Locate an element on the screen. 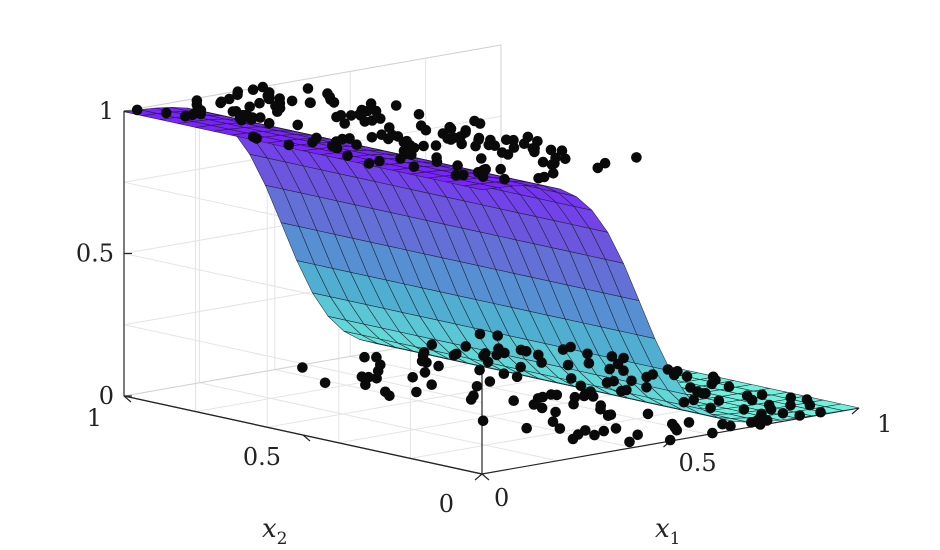  z-tick-label: 0 is located at coordinates (106, 396).